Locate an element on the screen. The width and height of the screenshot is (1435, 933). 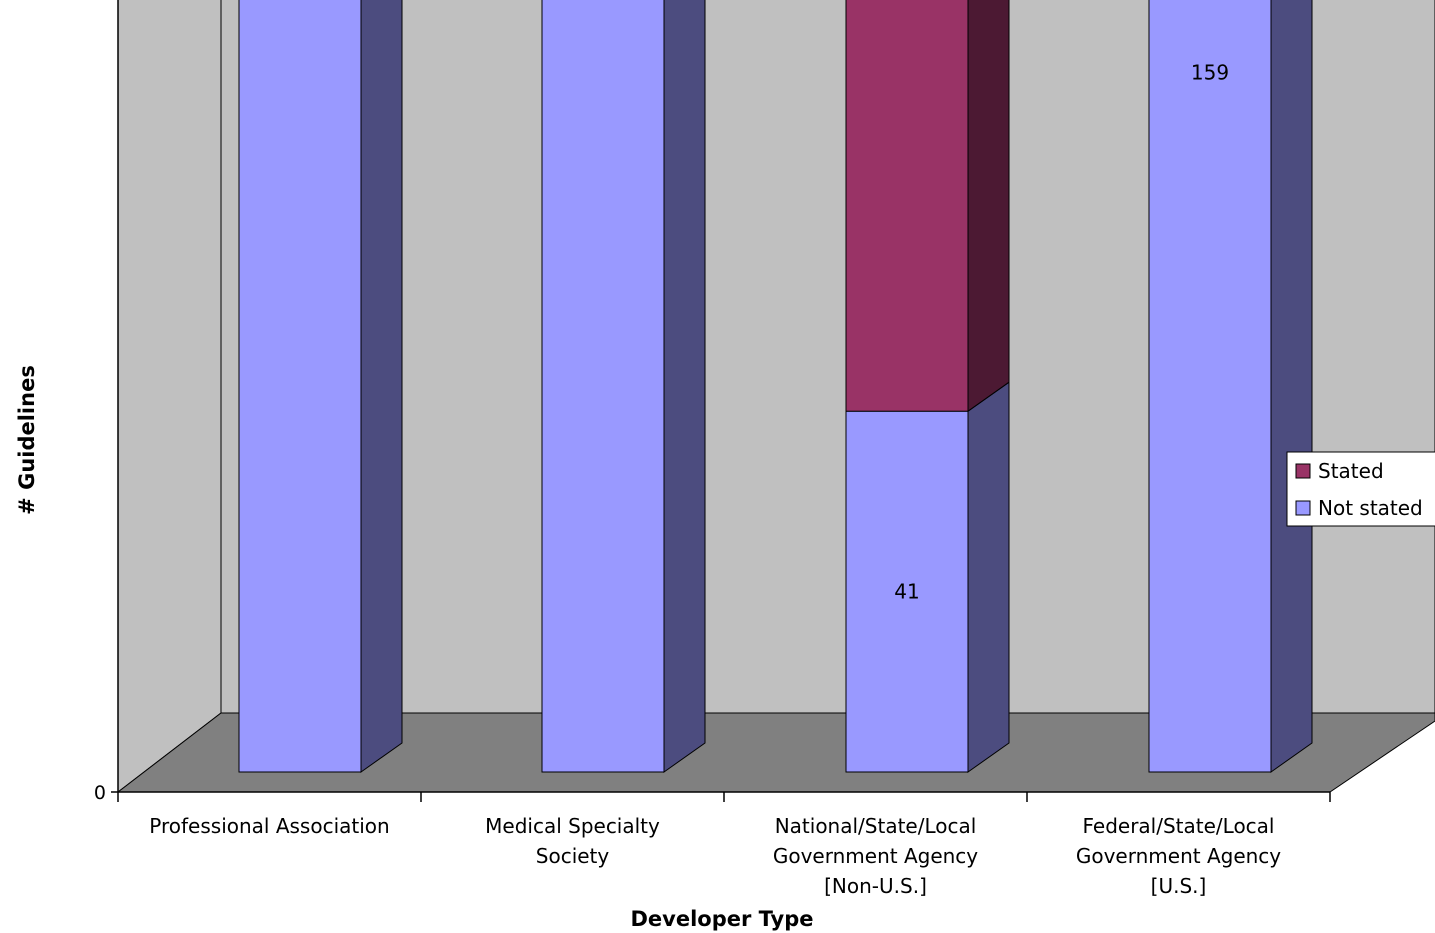
data-label: 159 is located at coordinates (1210, 72).